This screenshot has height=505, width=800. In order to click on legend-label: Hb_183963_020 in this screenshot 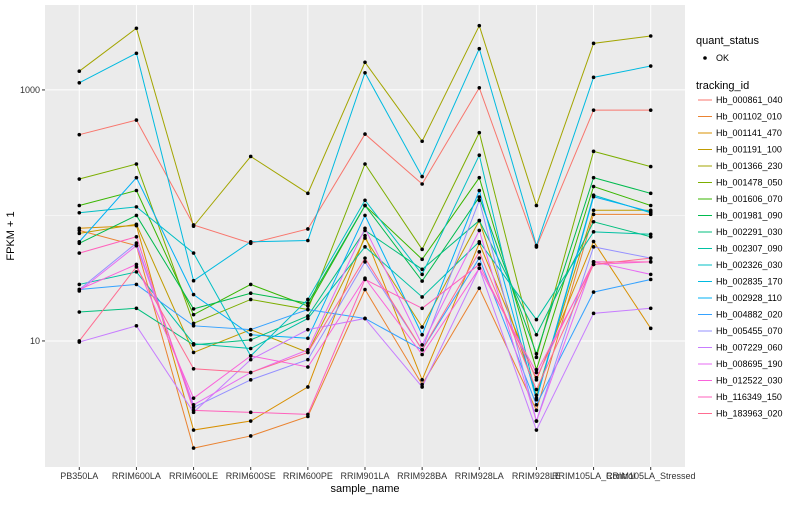, I will do `click(749, 414)`.